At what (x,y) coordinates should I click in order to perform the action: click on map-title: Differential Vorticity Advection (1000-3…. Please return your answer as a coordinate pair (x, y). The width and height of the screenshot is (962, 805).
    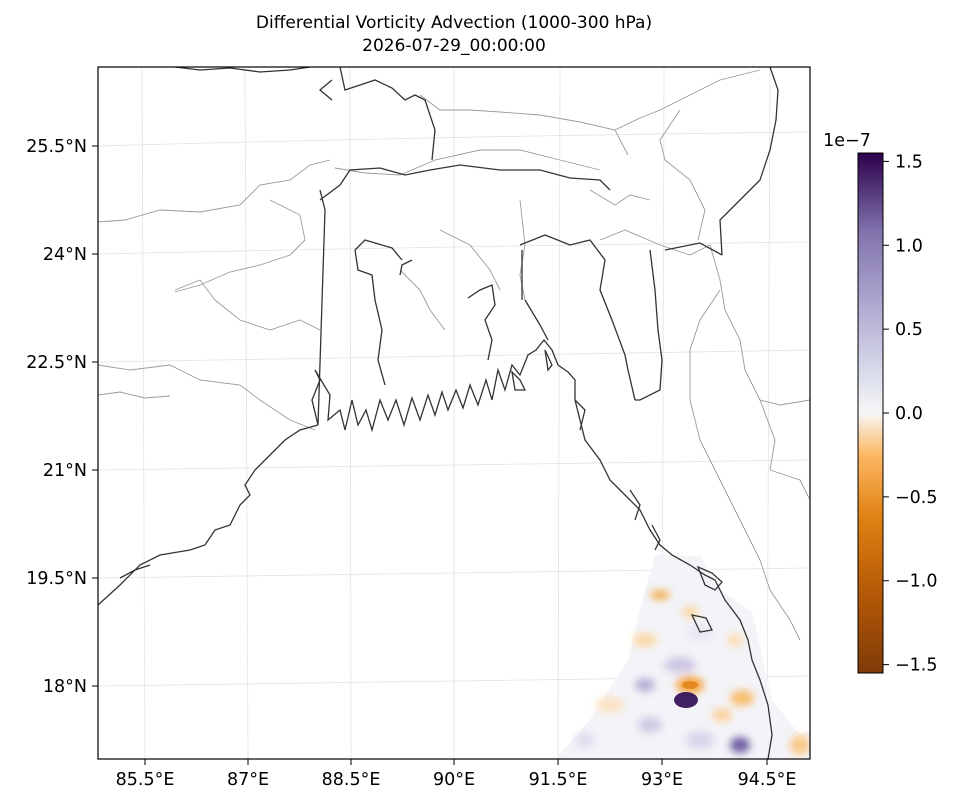
    Looking at the image, I should click on (454, 23).